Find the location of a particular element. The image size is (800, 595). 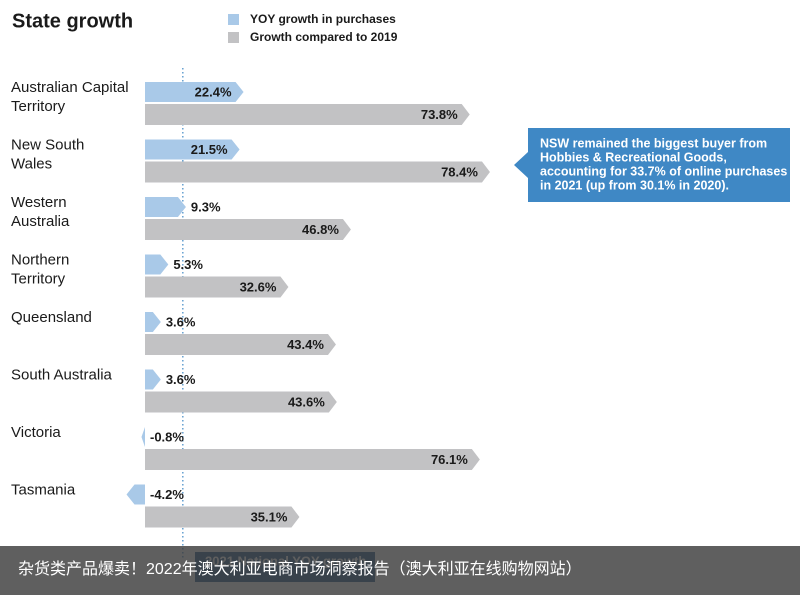

legend-label: Growth compared to 2019 is located at coordinates (324, 37).